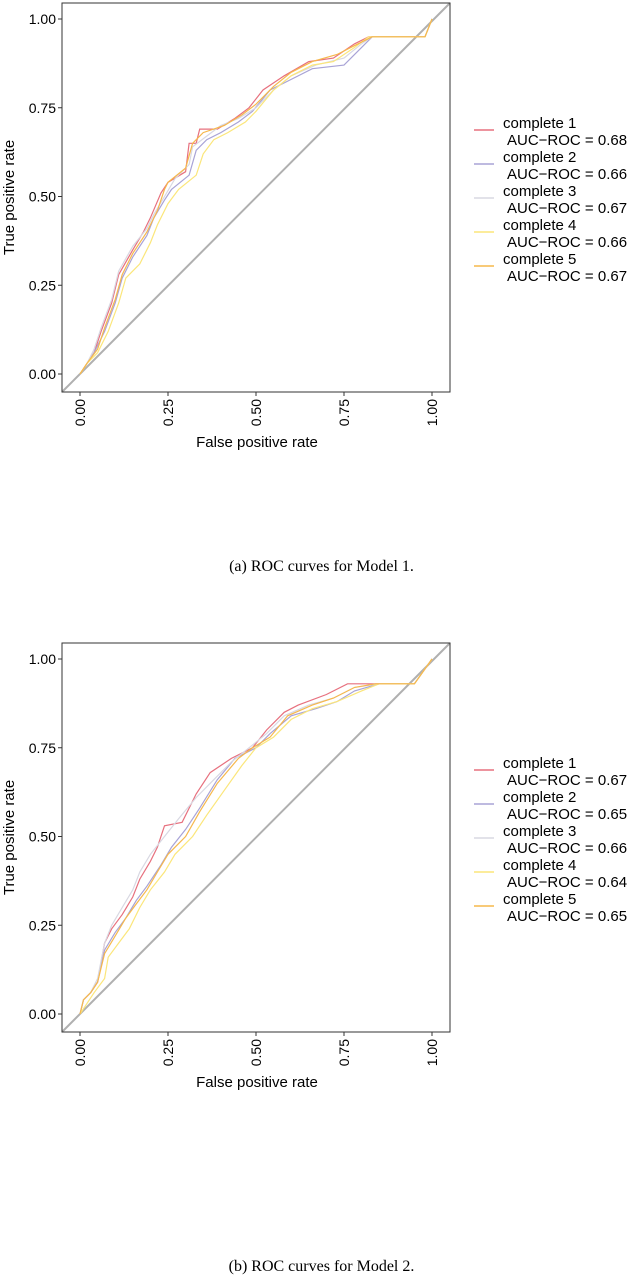 This screenshot has height=1280, width=643. I want to click on figure-caption: (b) ROC curves for Model 2., so click(321, 1266).